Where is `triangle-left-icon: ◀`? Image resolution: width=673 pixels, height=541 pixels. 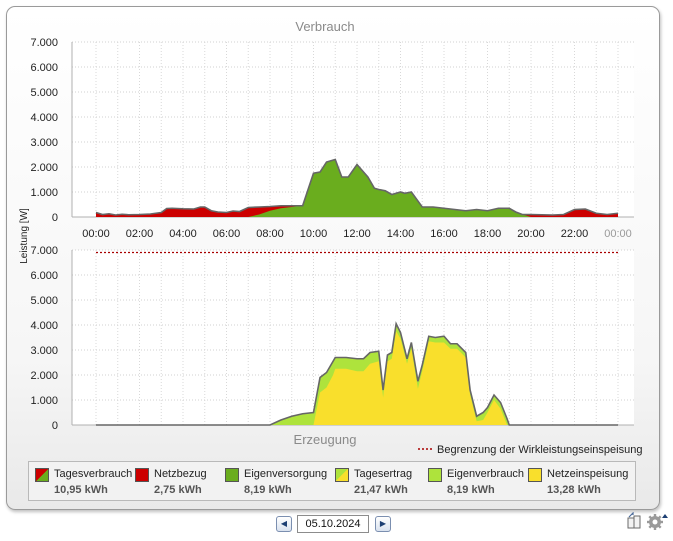
triangle-left-icon: ◀ is located at coordinates (284, 523).